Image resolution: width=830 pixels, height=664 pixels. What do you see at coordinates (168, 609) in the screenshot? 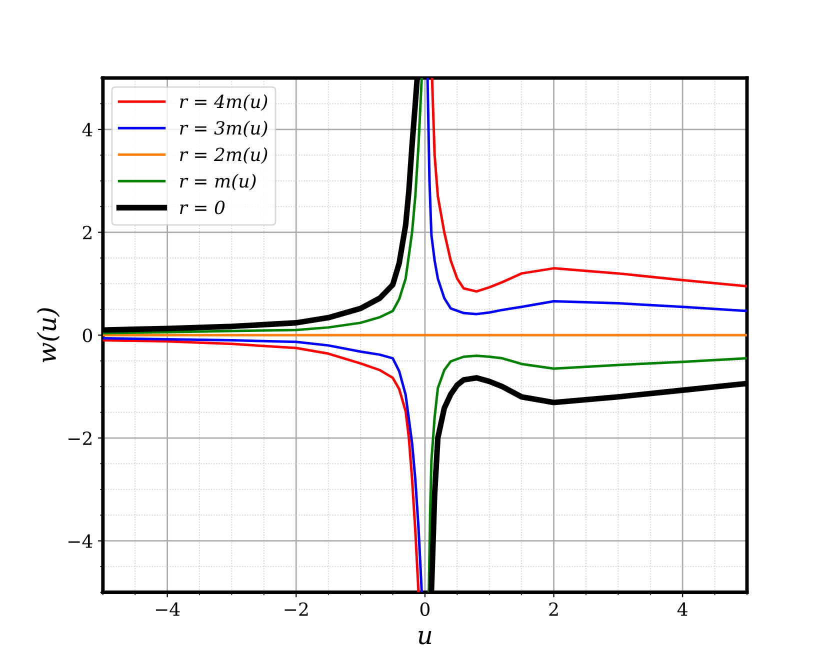
I see `x-tick-label: −4` at bounding box center [168, 609].